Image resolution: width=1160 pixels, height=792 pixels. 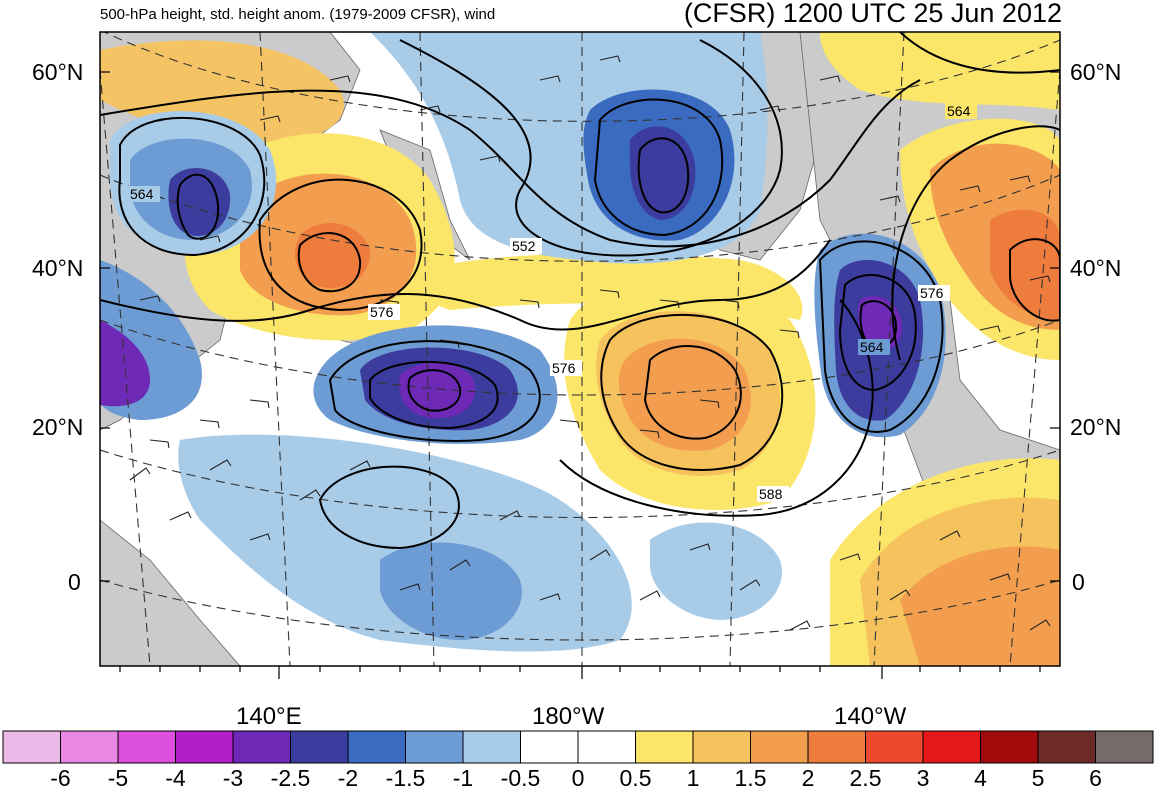 What do you see at coordinates (290, 778) in the screenshot?
I see `colorbar-tick-label: -2.5` at bounding box center [290, 778].